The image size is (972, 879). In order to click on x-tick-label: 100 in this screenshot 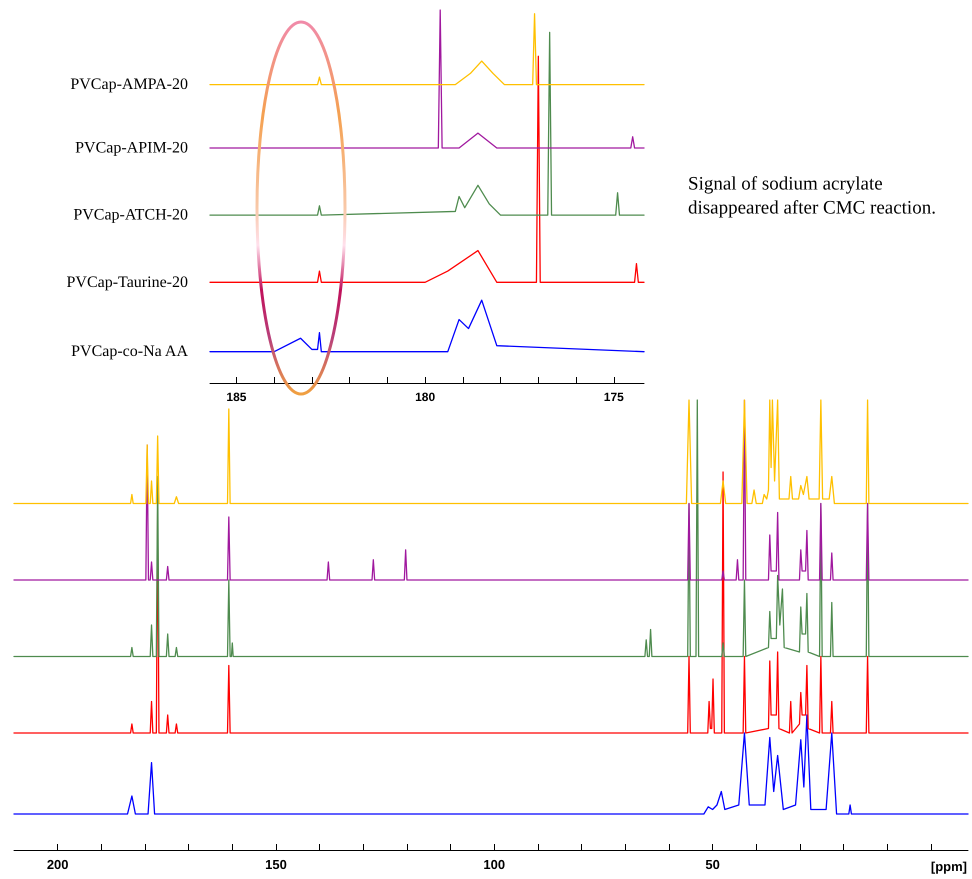, I will do `click(494, 864)`.